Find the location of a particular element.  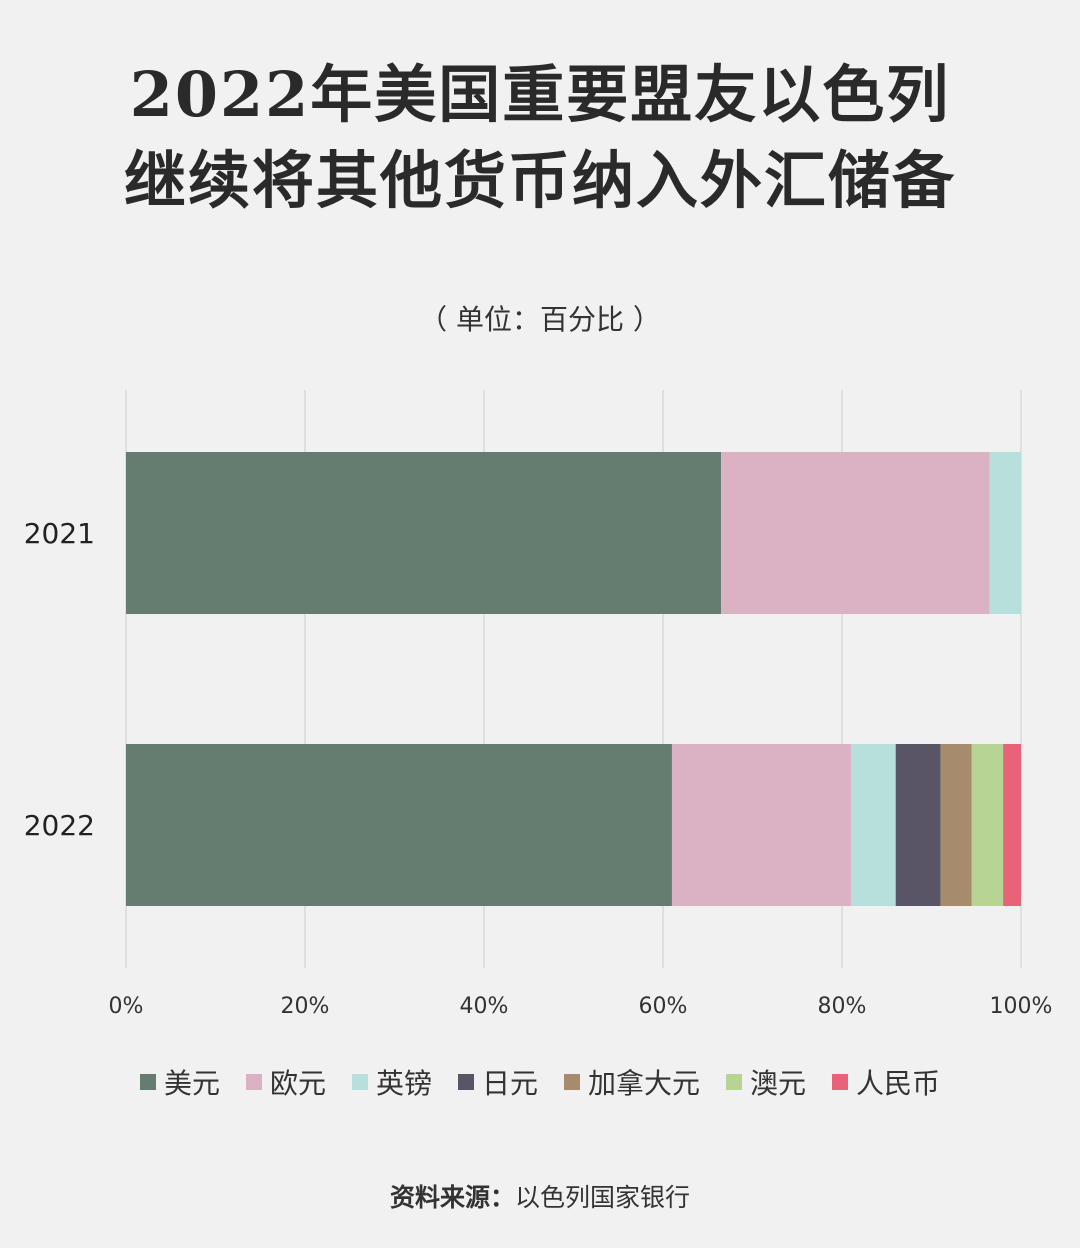

bar-segment-2022-美元 is located at coordinates (399, 825).